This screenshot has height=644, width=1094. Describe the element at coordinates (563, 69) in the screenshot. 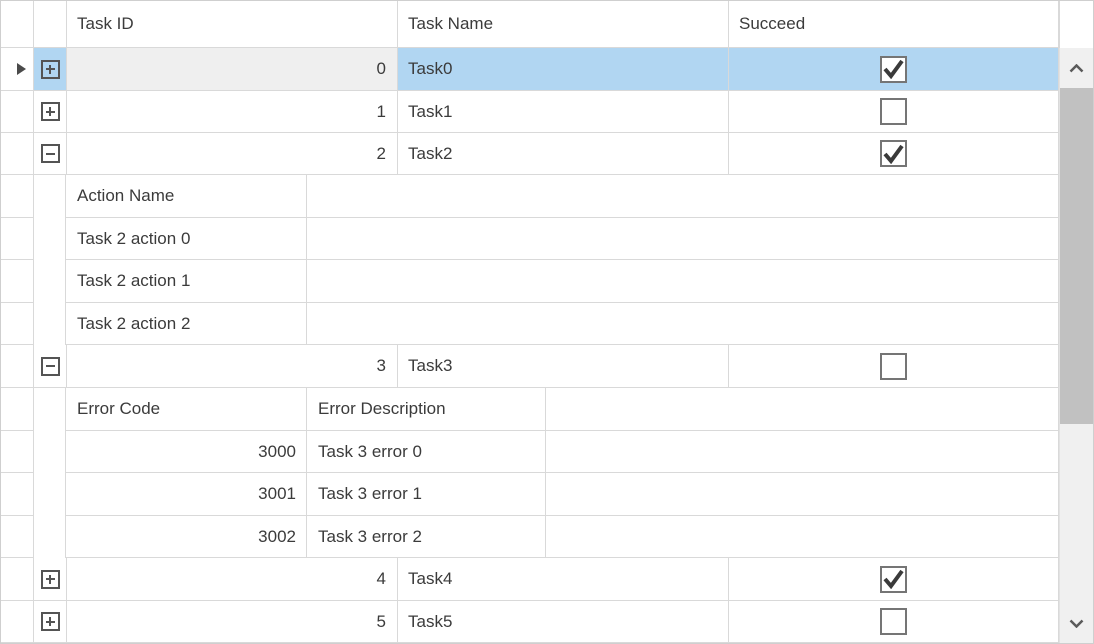

I see `task-name-cell: Task0` at that location.